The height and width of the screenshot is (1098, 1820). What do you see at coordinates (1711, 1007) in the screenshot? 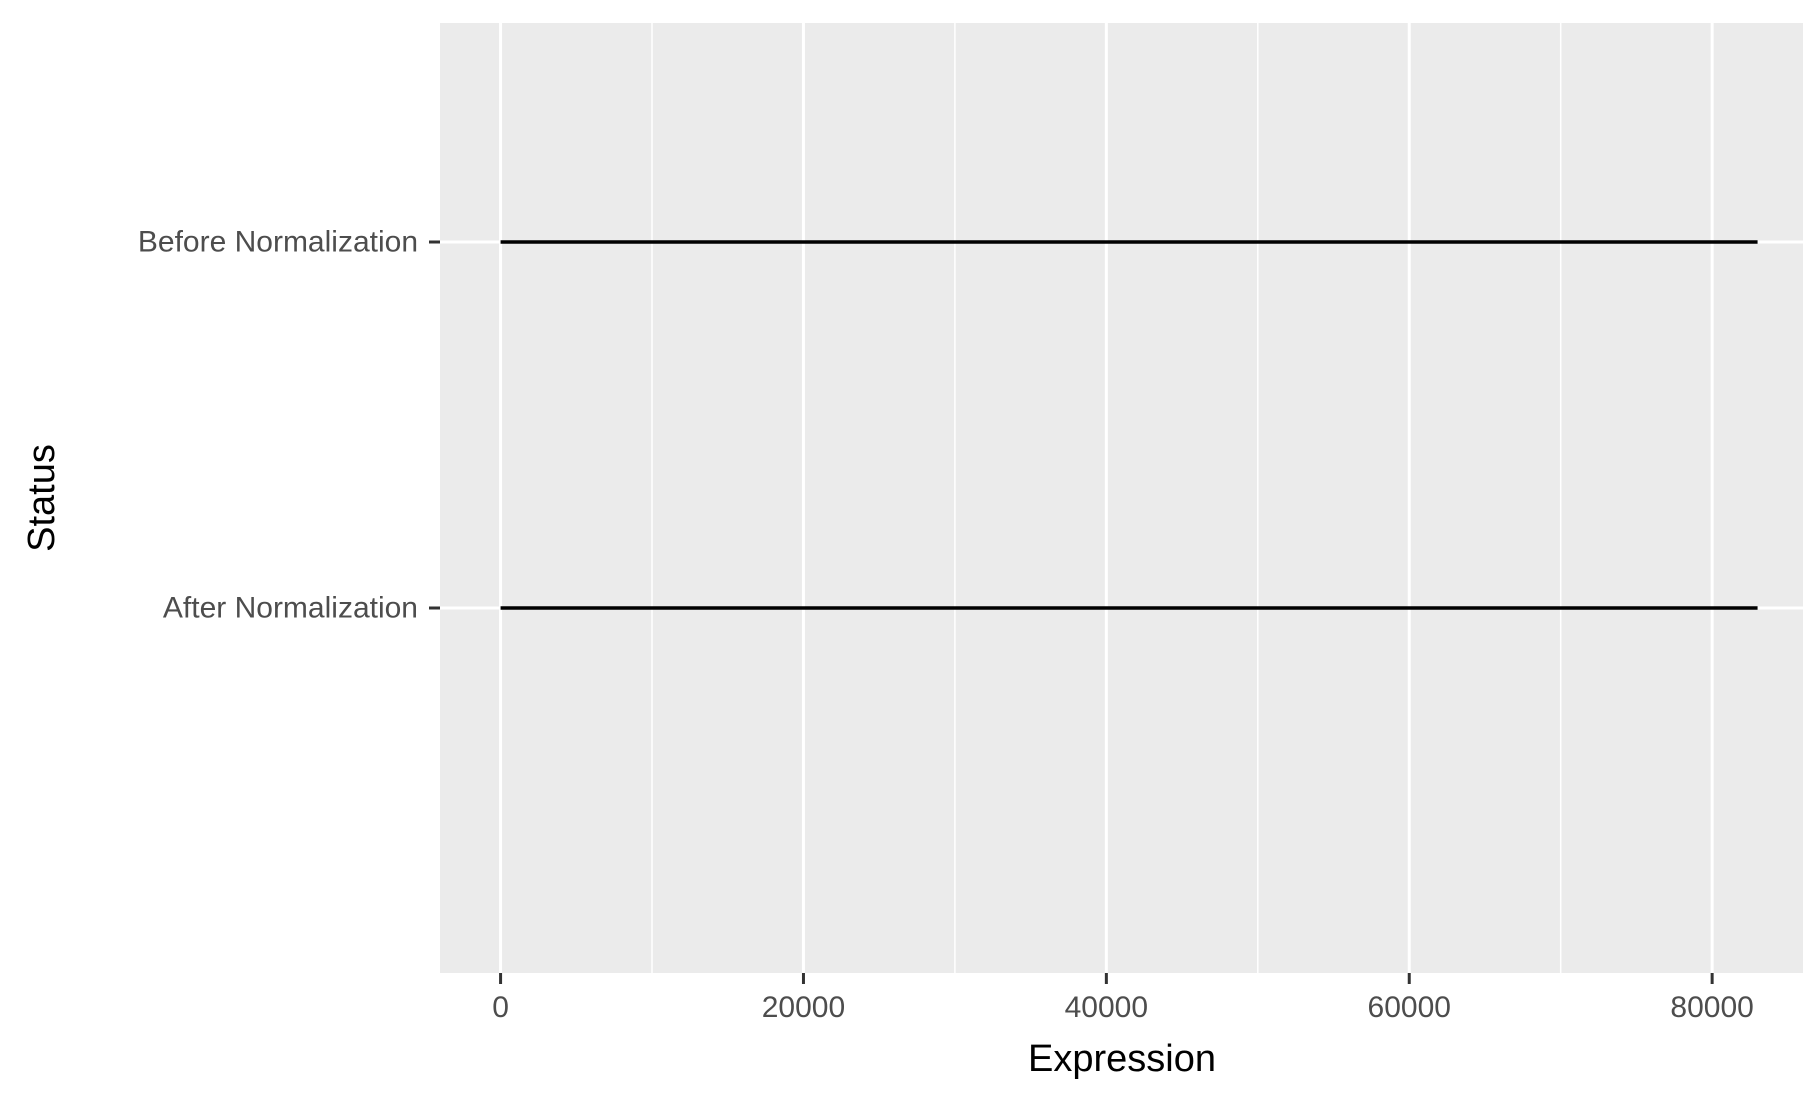
I see `x-tick-label: 80000` at bounding box center [1711, 1007].